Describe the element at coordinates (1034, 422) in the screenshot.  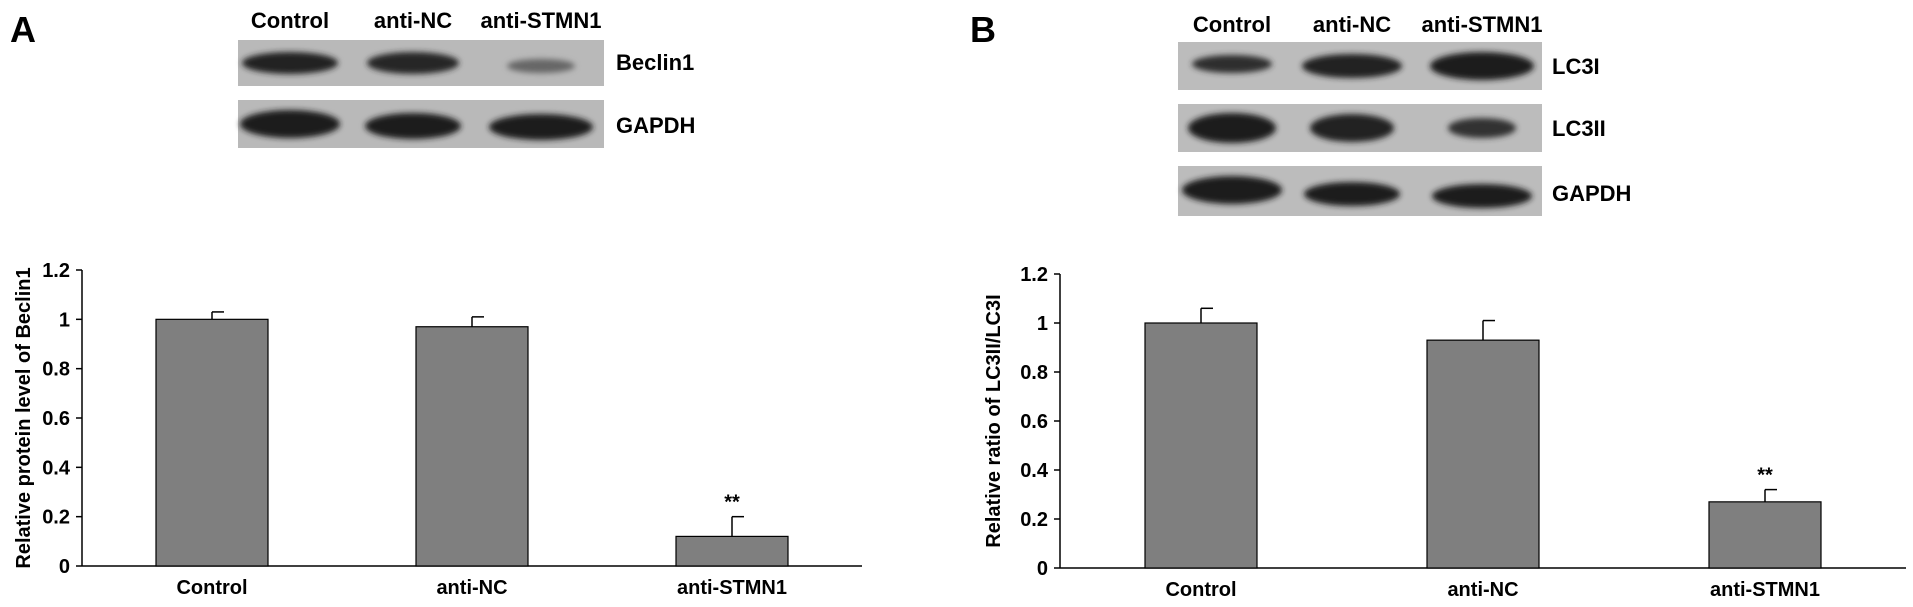
I see `chart-b-y-tick-label: 0.6` at that location.